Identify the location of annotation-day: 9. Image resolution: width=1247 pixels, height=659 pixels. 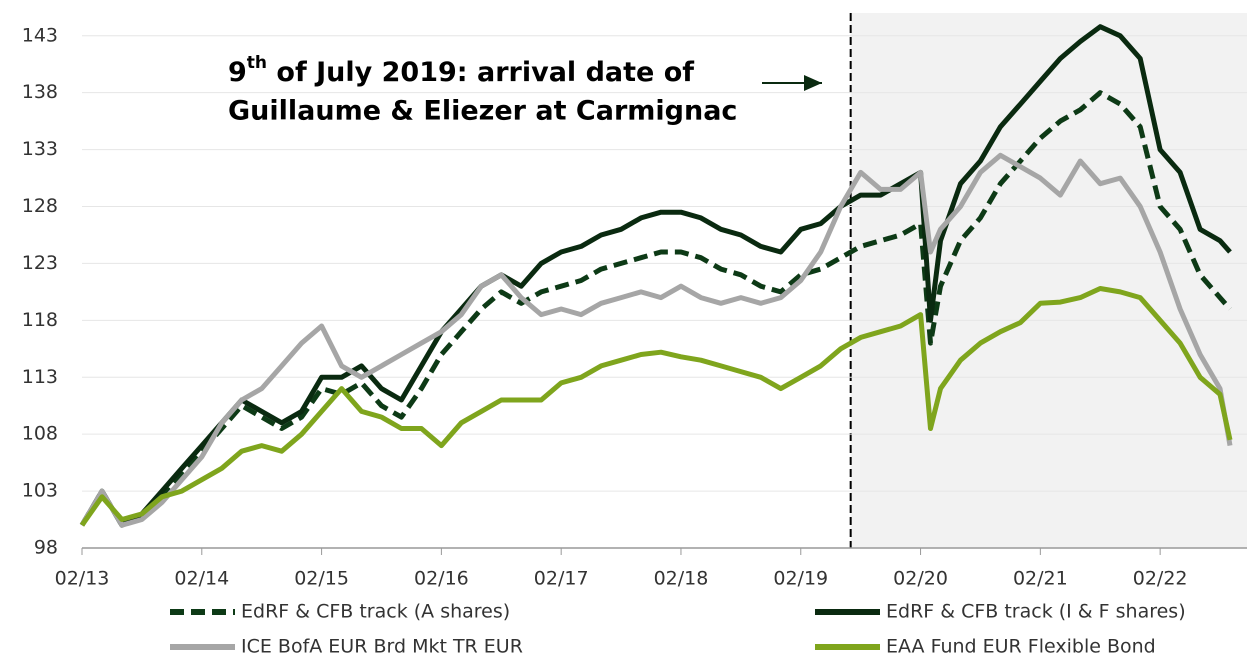
(237, 72).